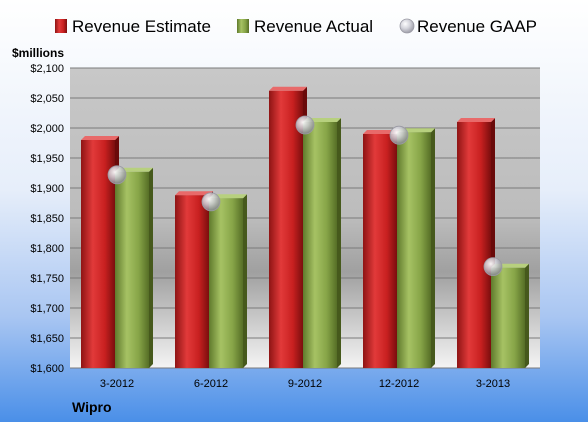  Describe the element at coordinates (47, 159) in the screenshot. I see `y-tick-label: $1,950` at that location.